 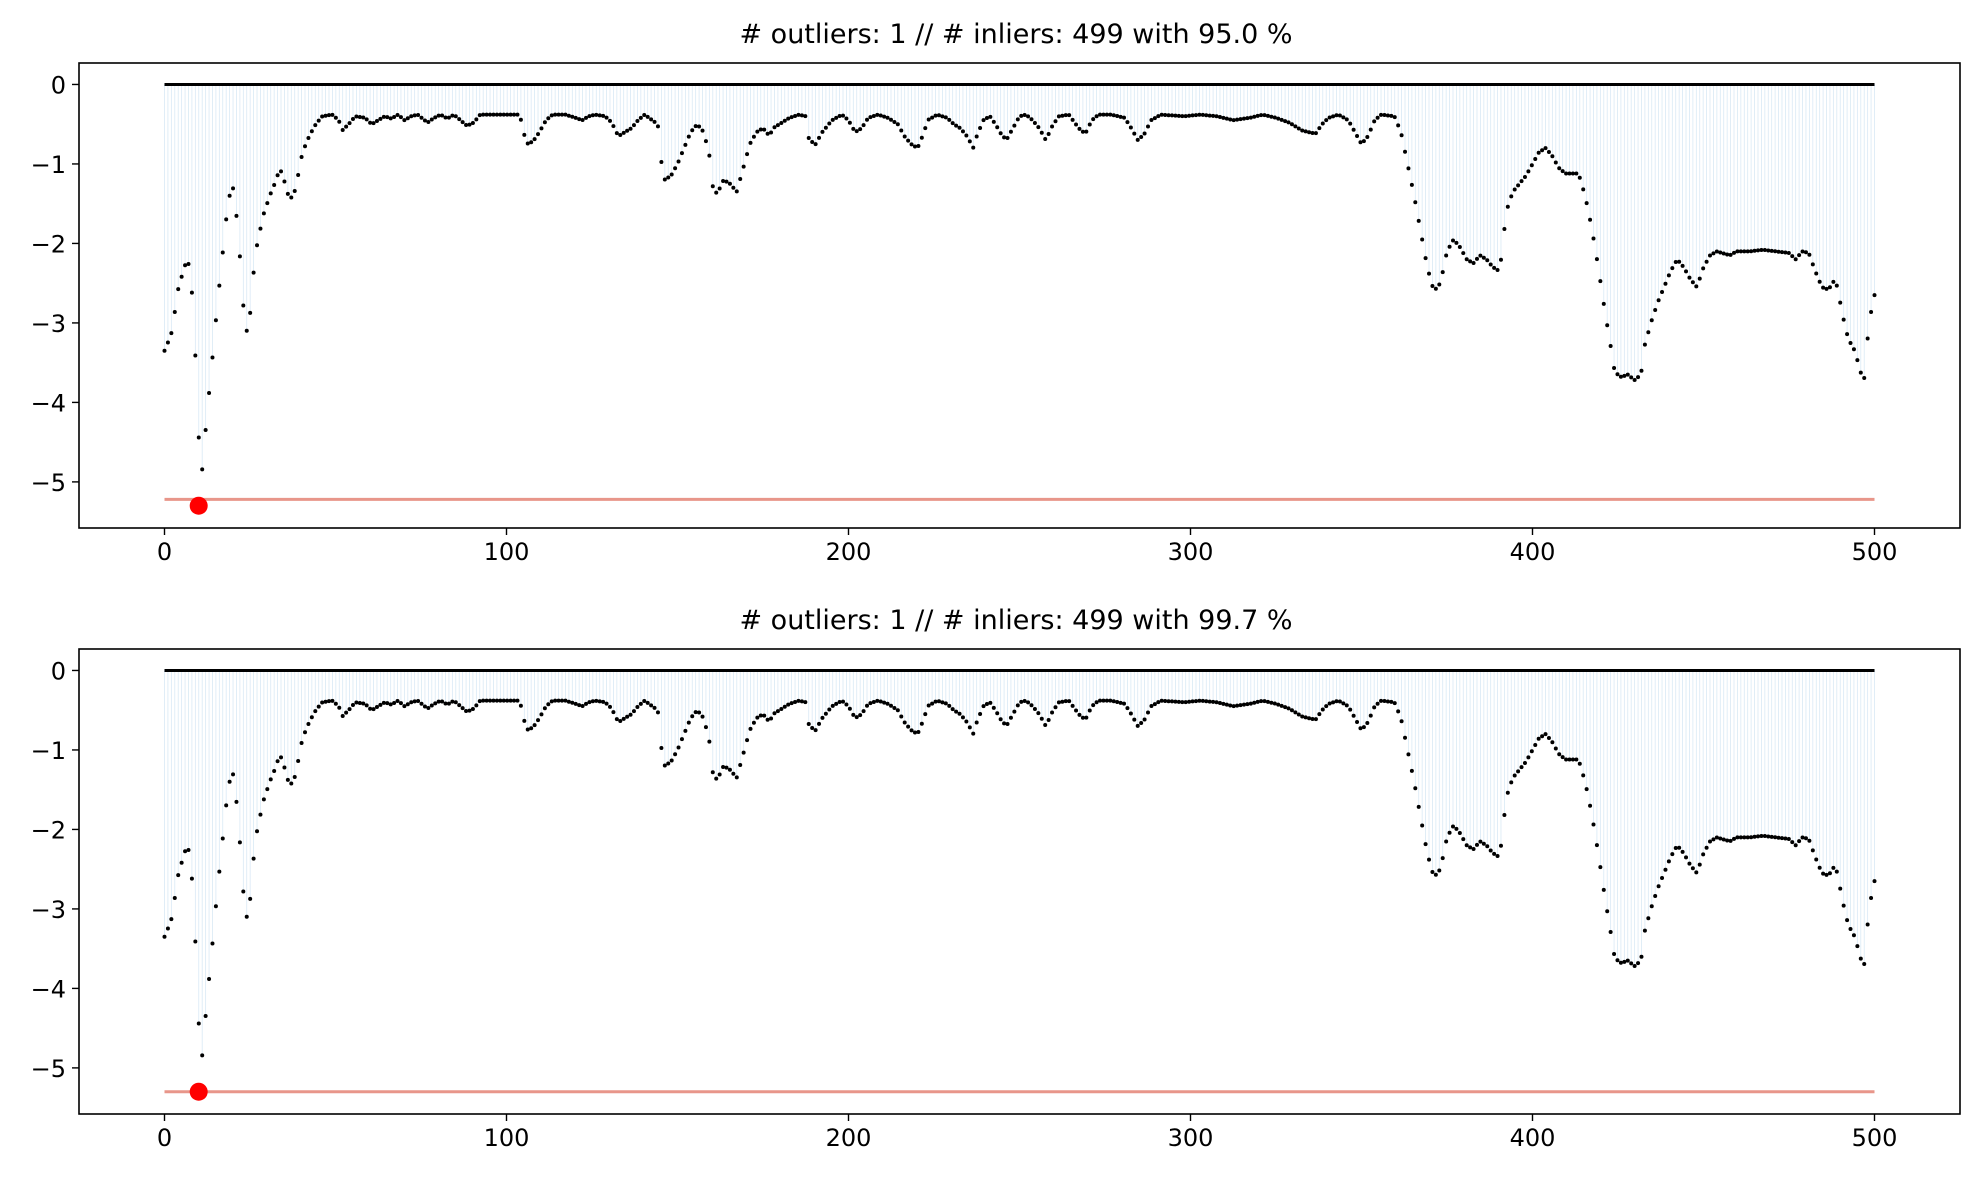 I want to click on y-tick-label: −2, so click(x=48, y=830).